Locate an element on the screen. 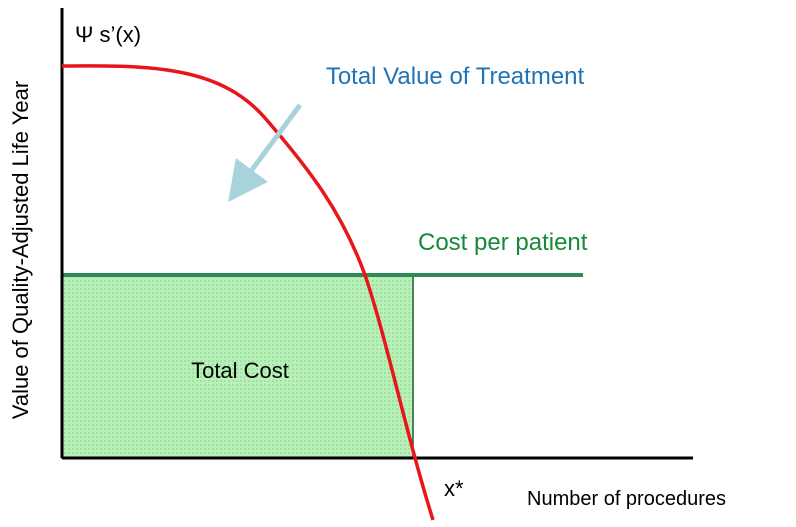 The width and height of the screenshot is (796, 527). x-marker: x* is located at coordinates (454, 488).